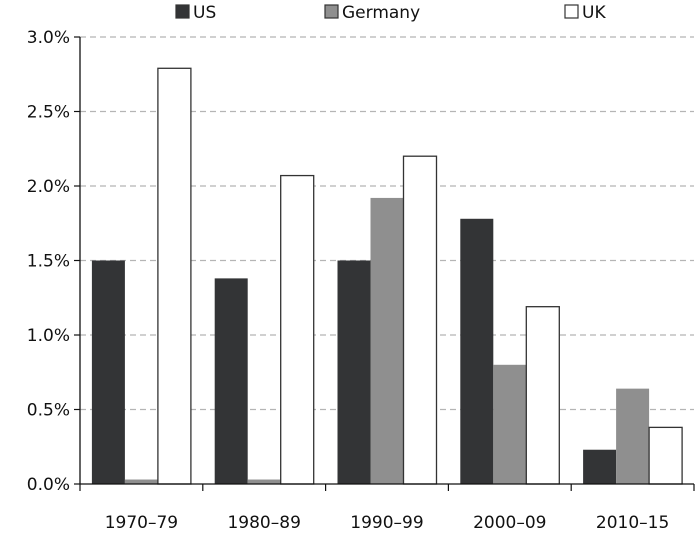 The image size is (700, 534). Describe the element at coordinates (48, 38) in the screenshot. I see `y-tick-label: 3.0%` at that location.